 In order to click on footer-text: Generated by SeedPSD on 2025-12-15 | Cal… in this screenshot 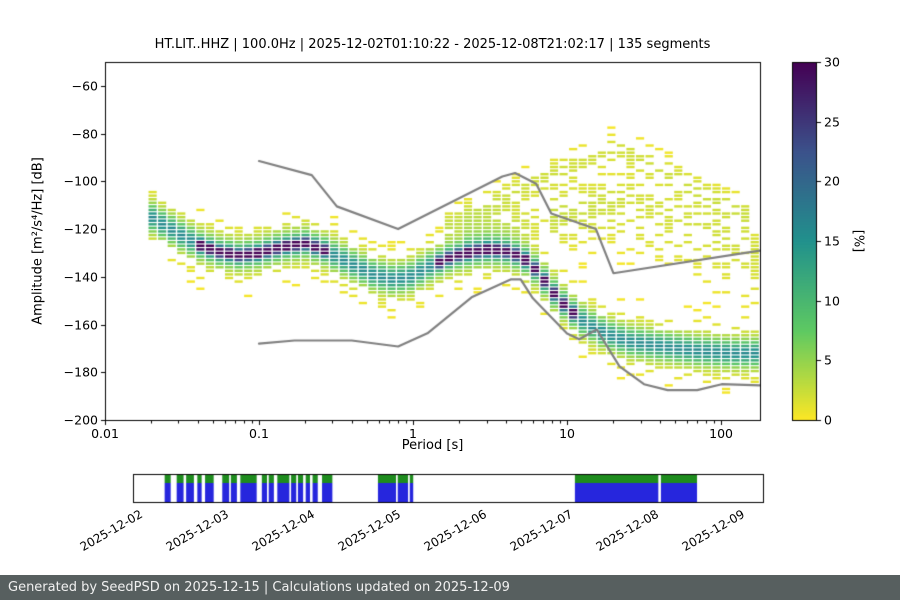, I will do `click(259, 587)`.